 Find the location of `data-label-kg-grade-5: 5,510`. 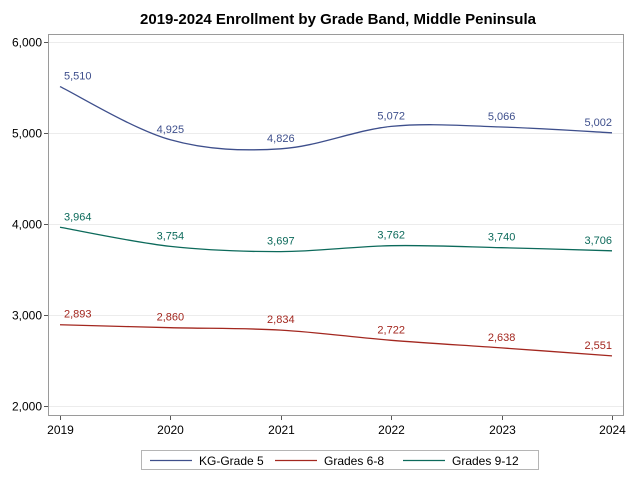

data-label-kg-grade-5: 5,510 is located at coordinates (78, 77).